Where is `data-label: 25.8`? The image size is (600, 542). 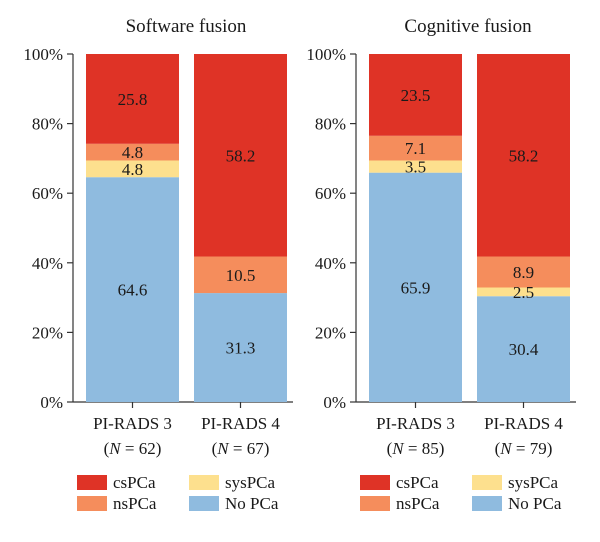 data-label: 25.8 is located at coordinates (133, 99).